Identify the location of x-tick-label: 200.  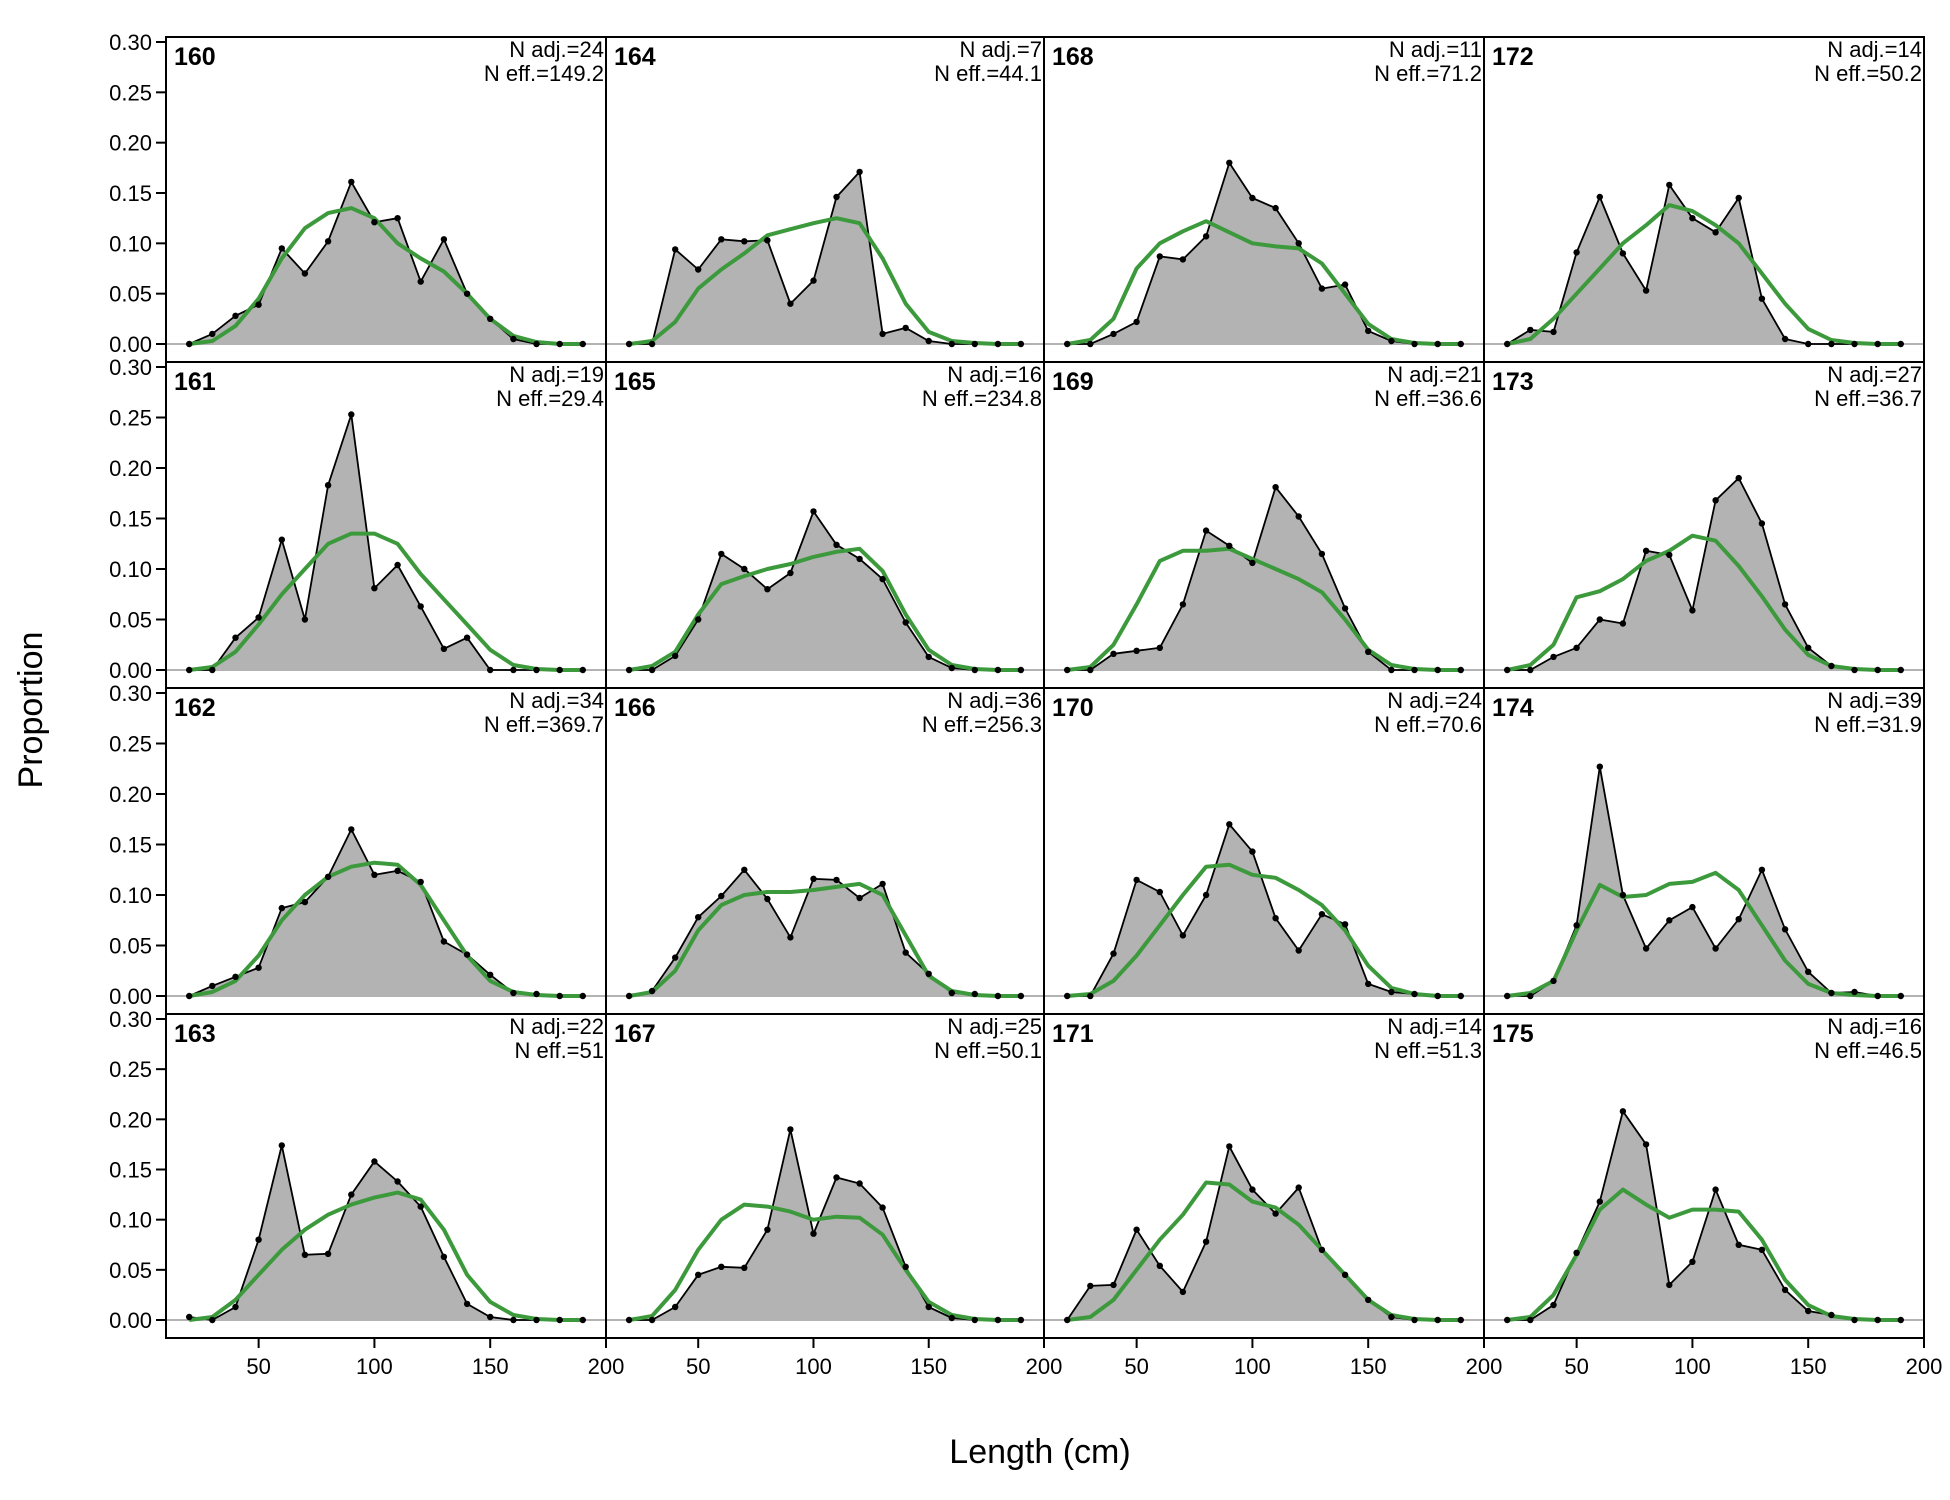
(1924, 1366).